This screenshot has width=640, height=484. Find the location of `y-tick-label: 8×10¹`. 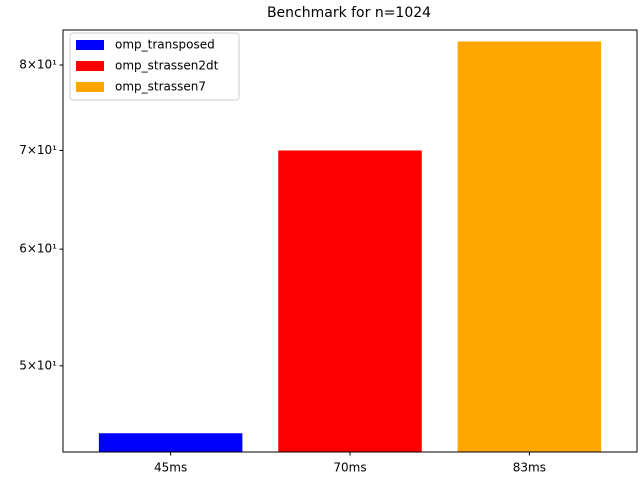

y-tick-label: 8×10¹ is located at coordinates (38, 65).